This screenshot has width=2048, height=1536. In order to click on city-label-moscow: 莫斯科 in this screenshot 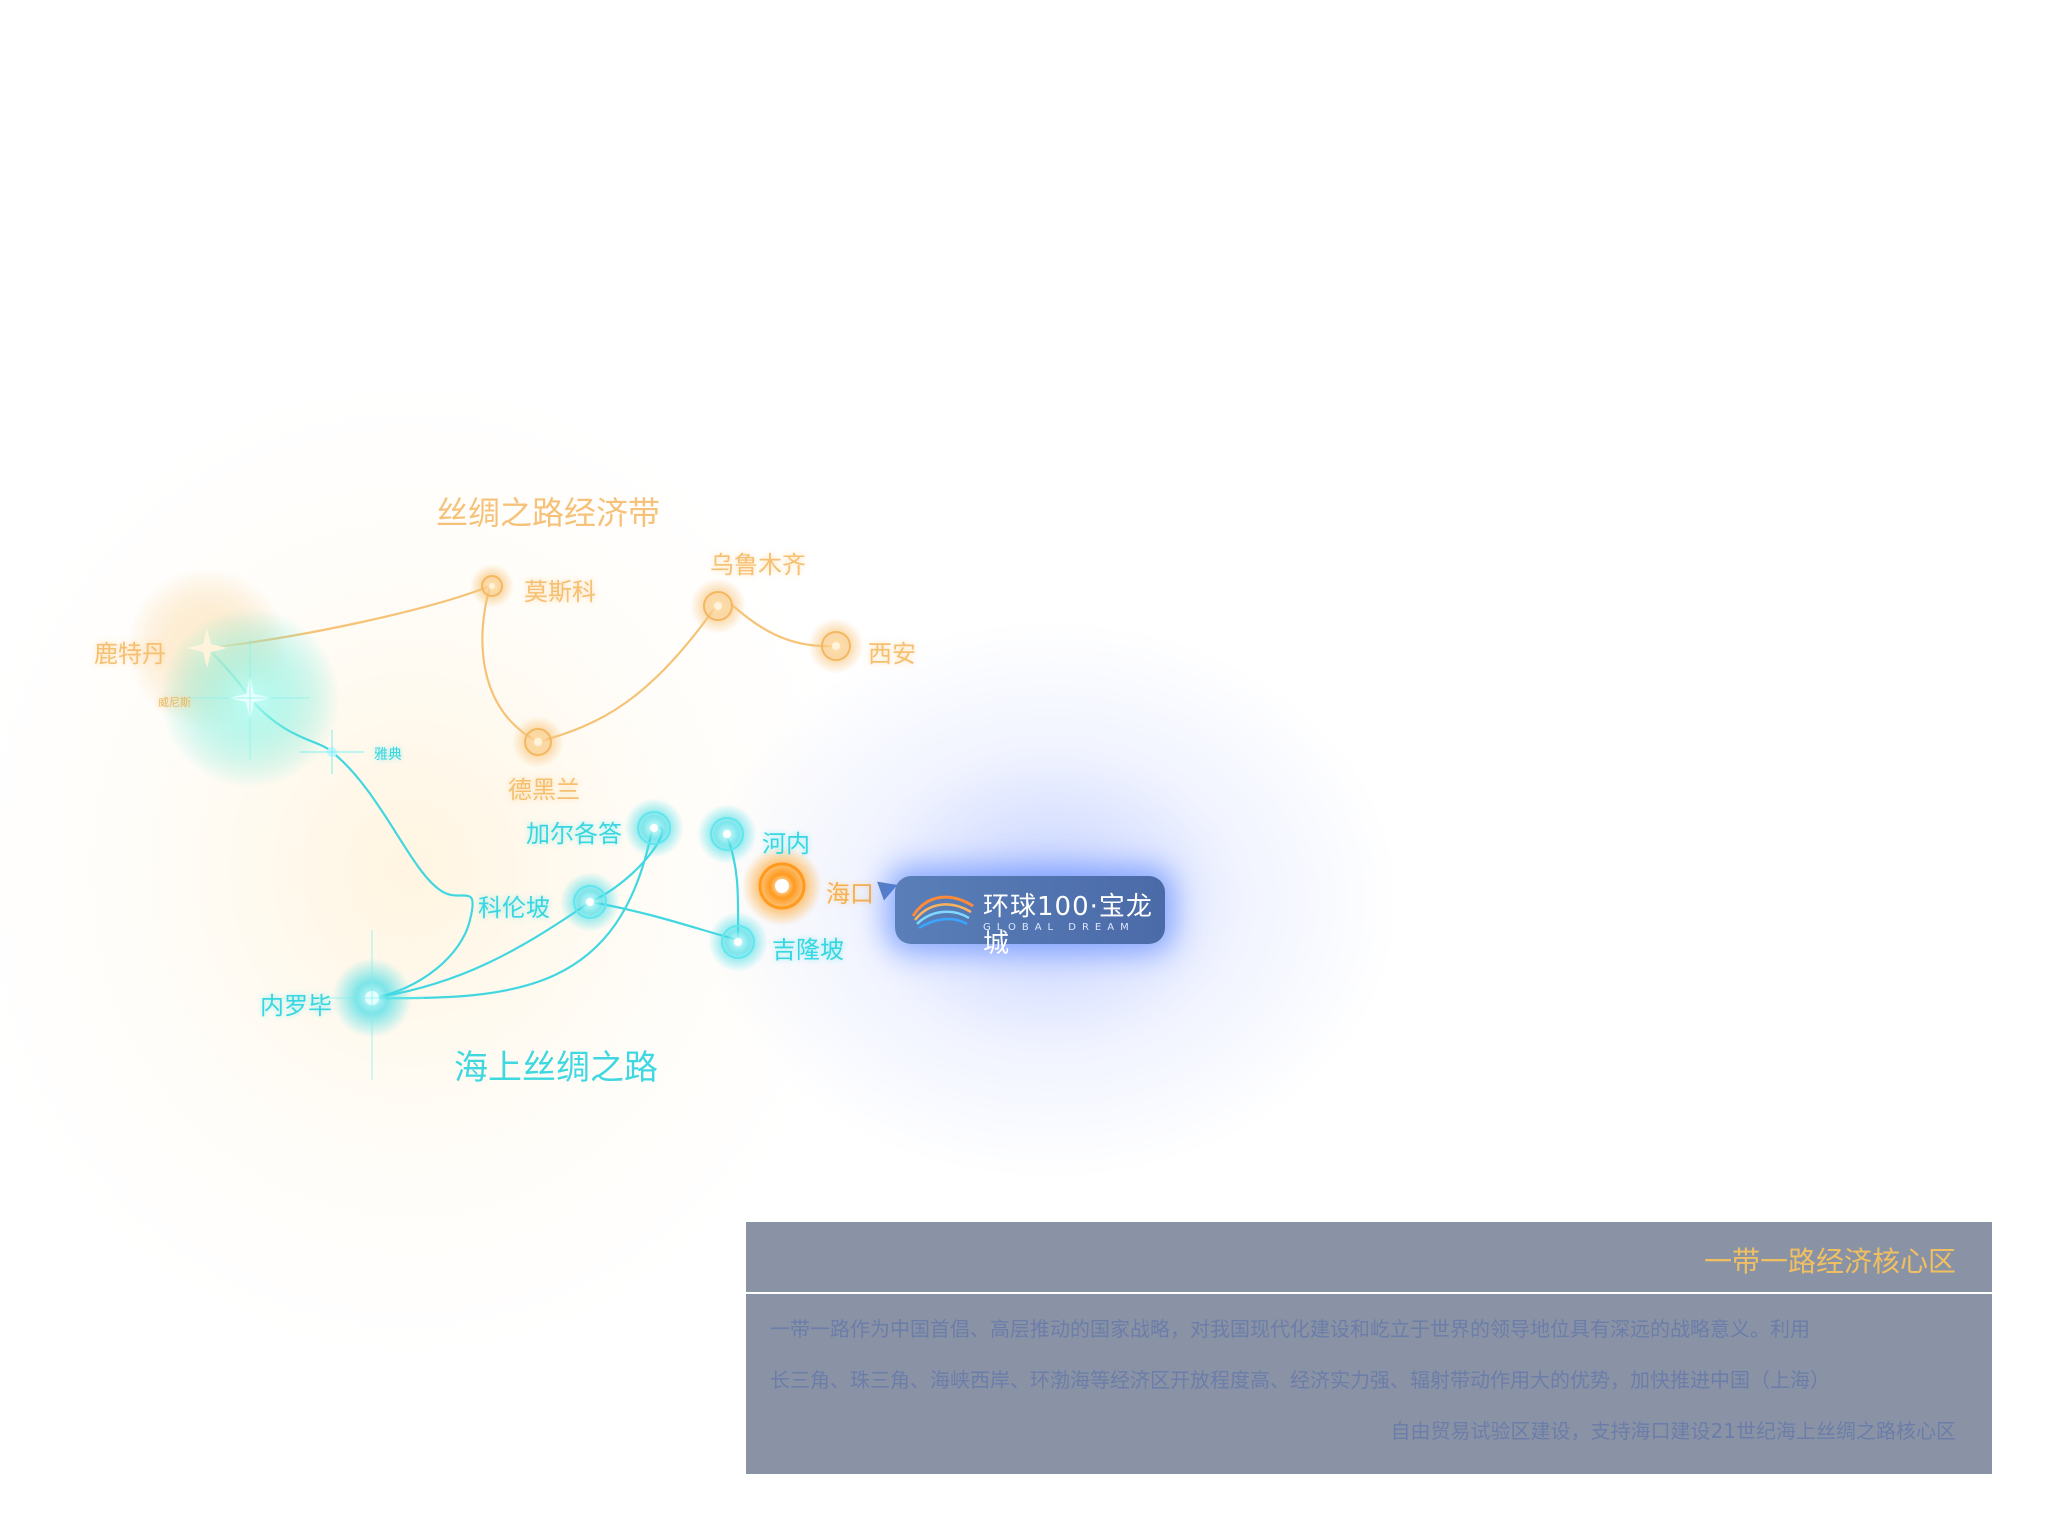, I will do `click(560, 589)`.